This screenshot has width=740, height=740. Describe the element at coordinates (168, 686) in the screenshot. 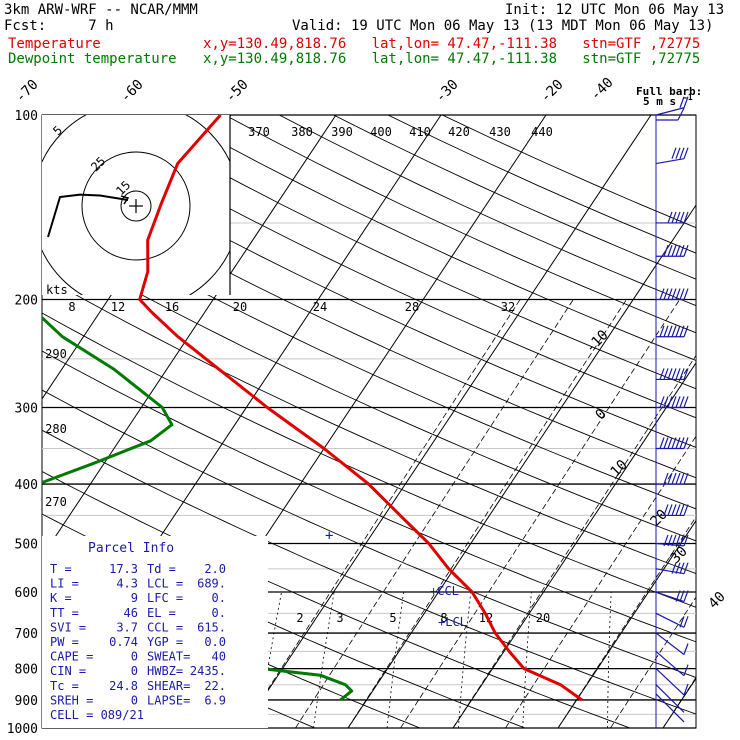

I see `parcel-row-key2: SHEAR=` at that location.